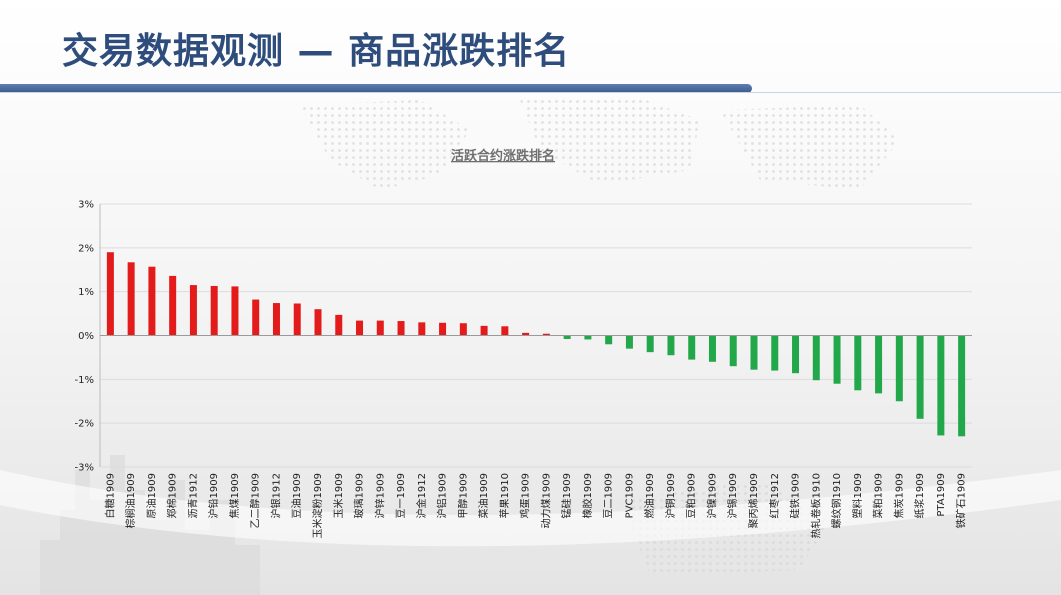 The height and width of the screenshot is (595, 1061). Describe the element at coordinates (462, 495) in the screenshot. I see `x-tick-label: 甲醇1909` at that location.